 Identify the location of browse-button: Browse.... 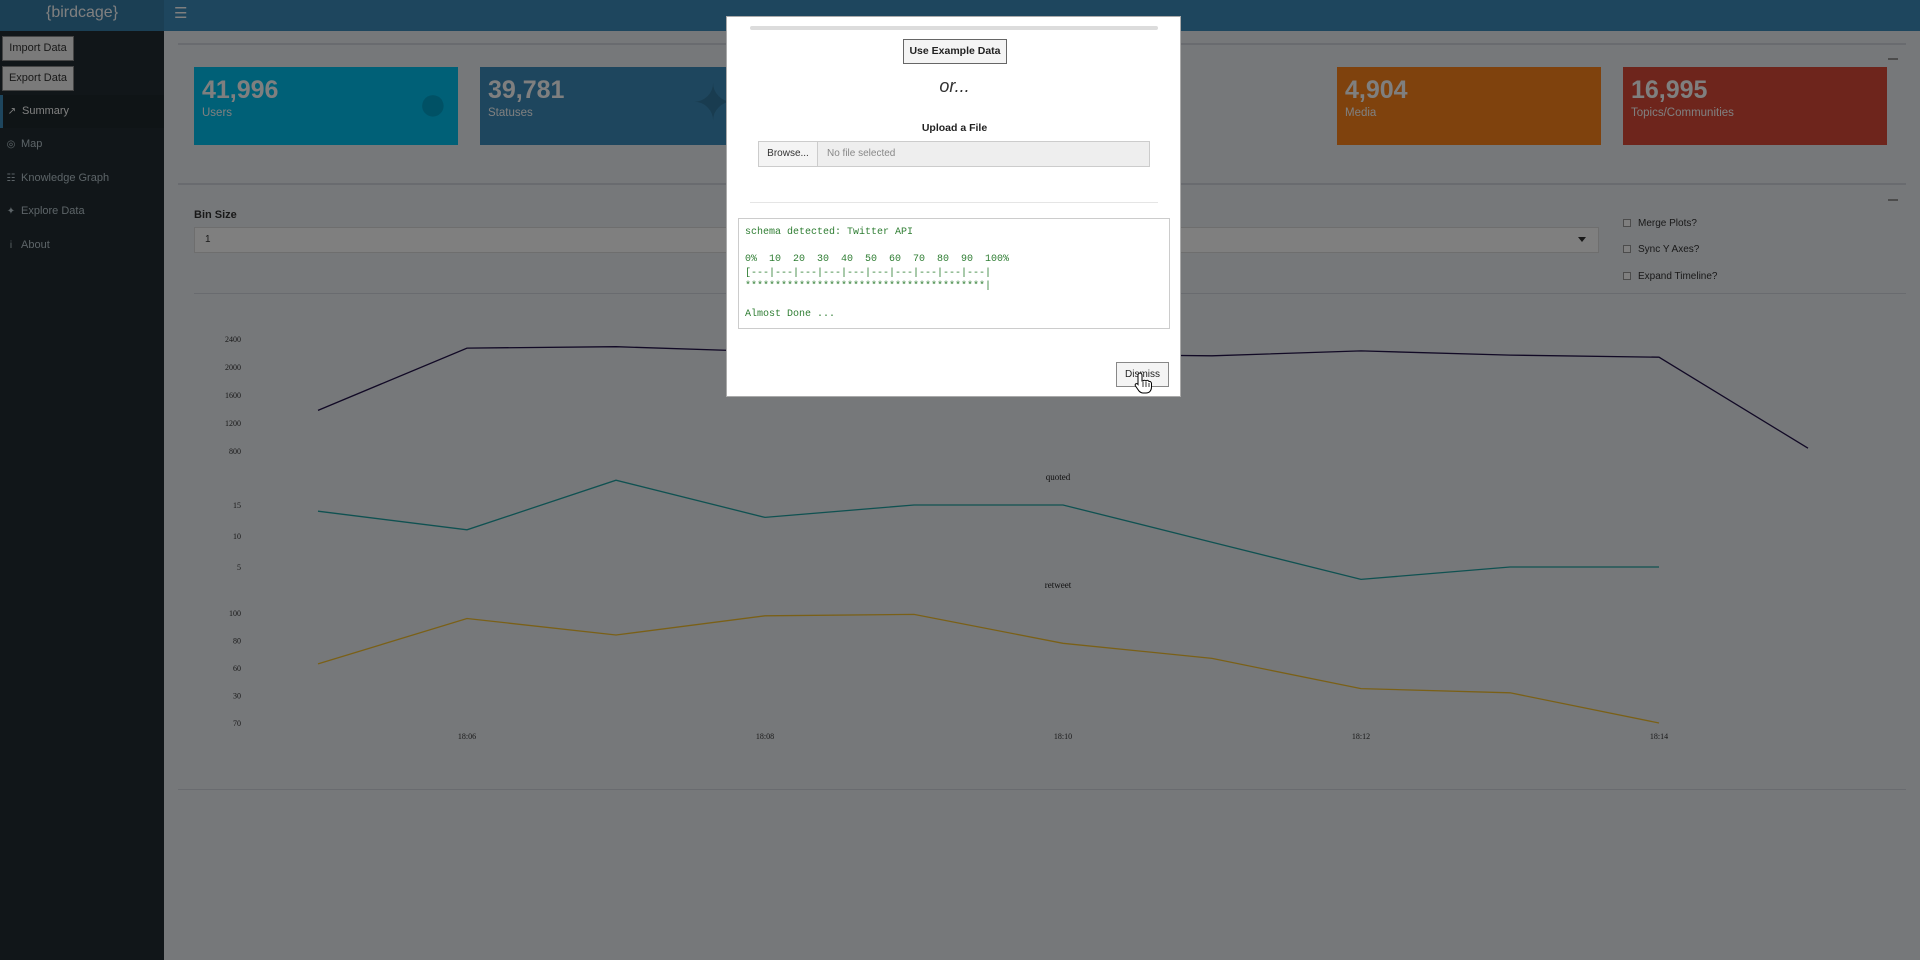
(788, 154).